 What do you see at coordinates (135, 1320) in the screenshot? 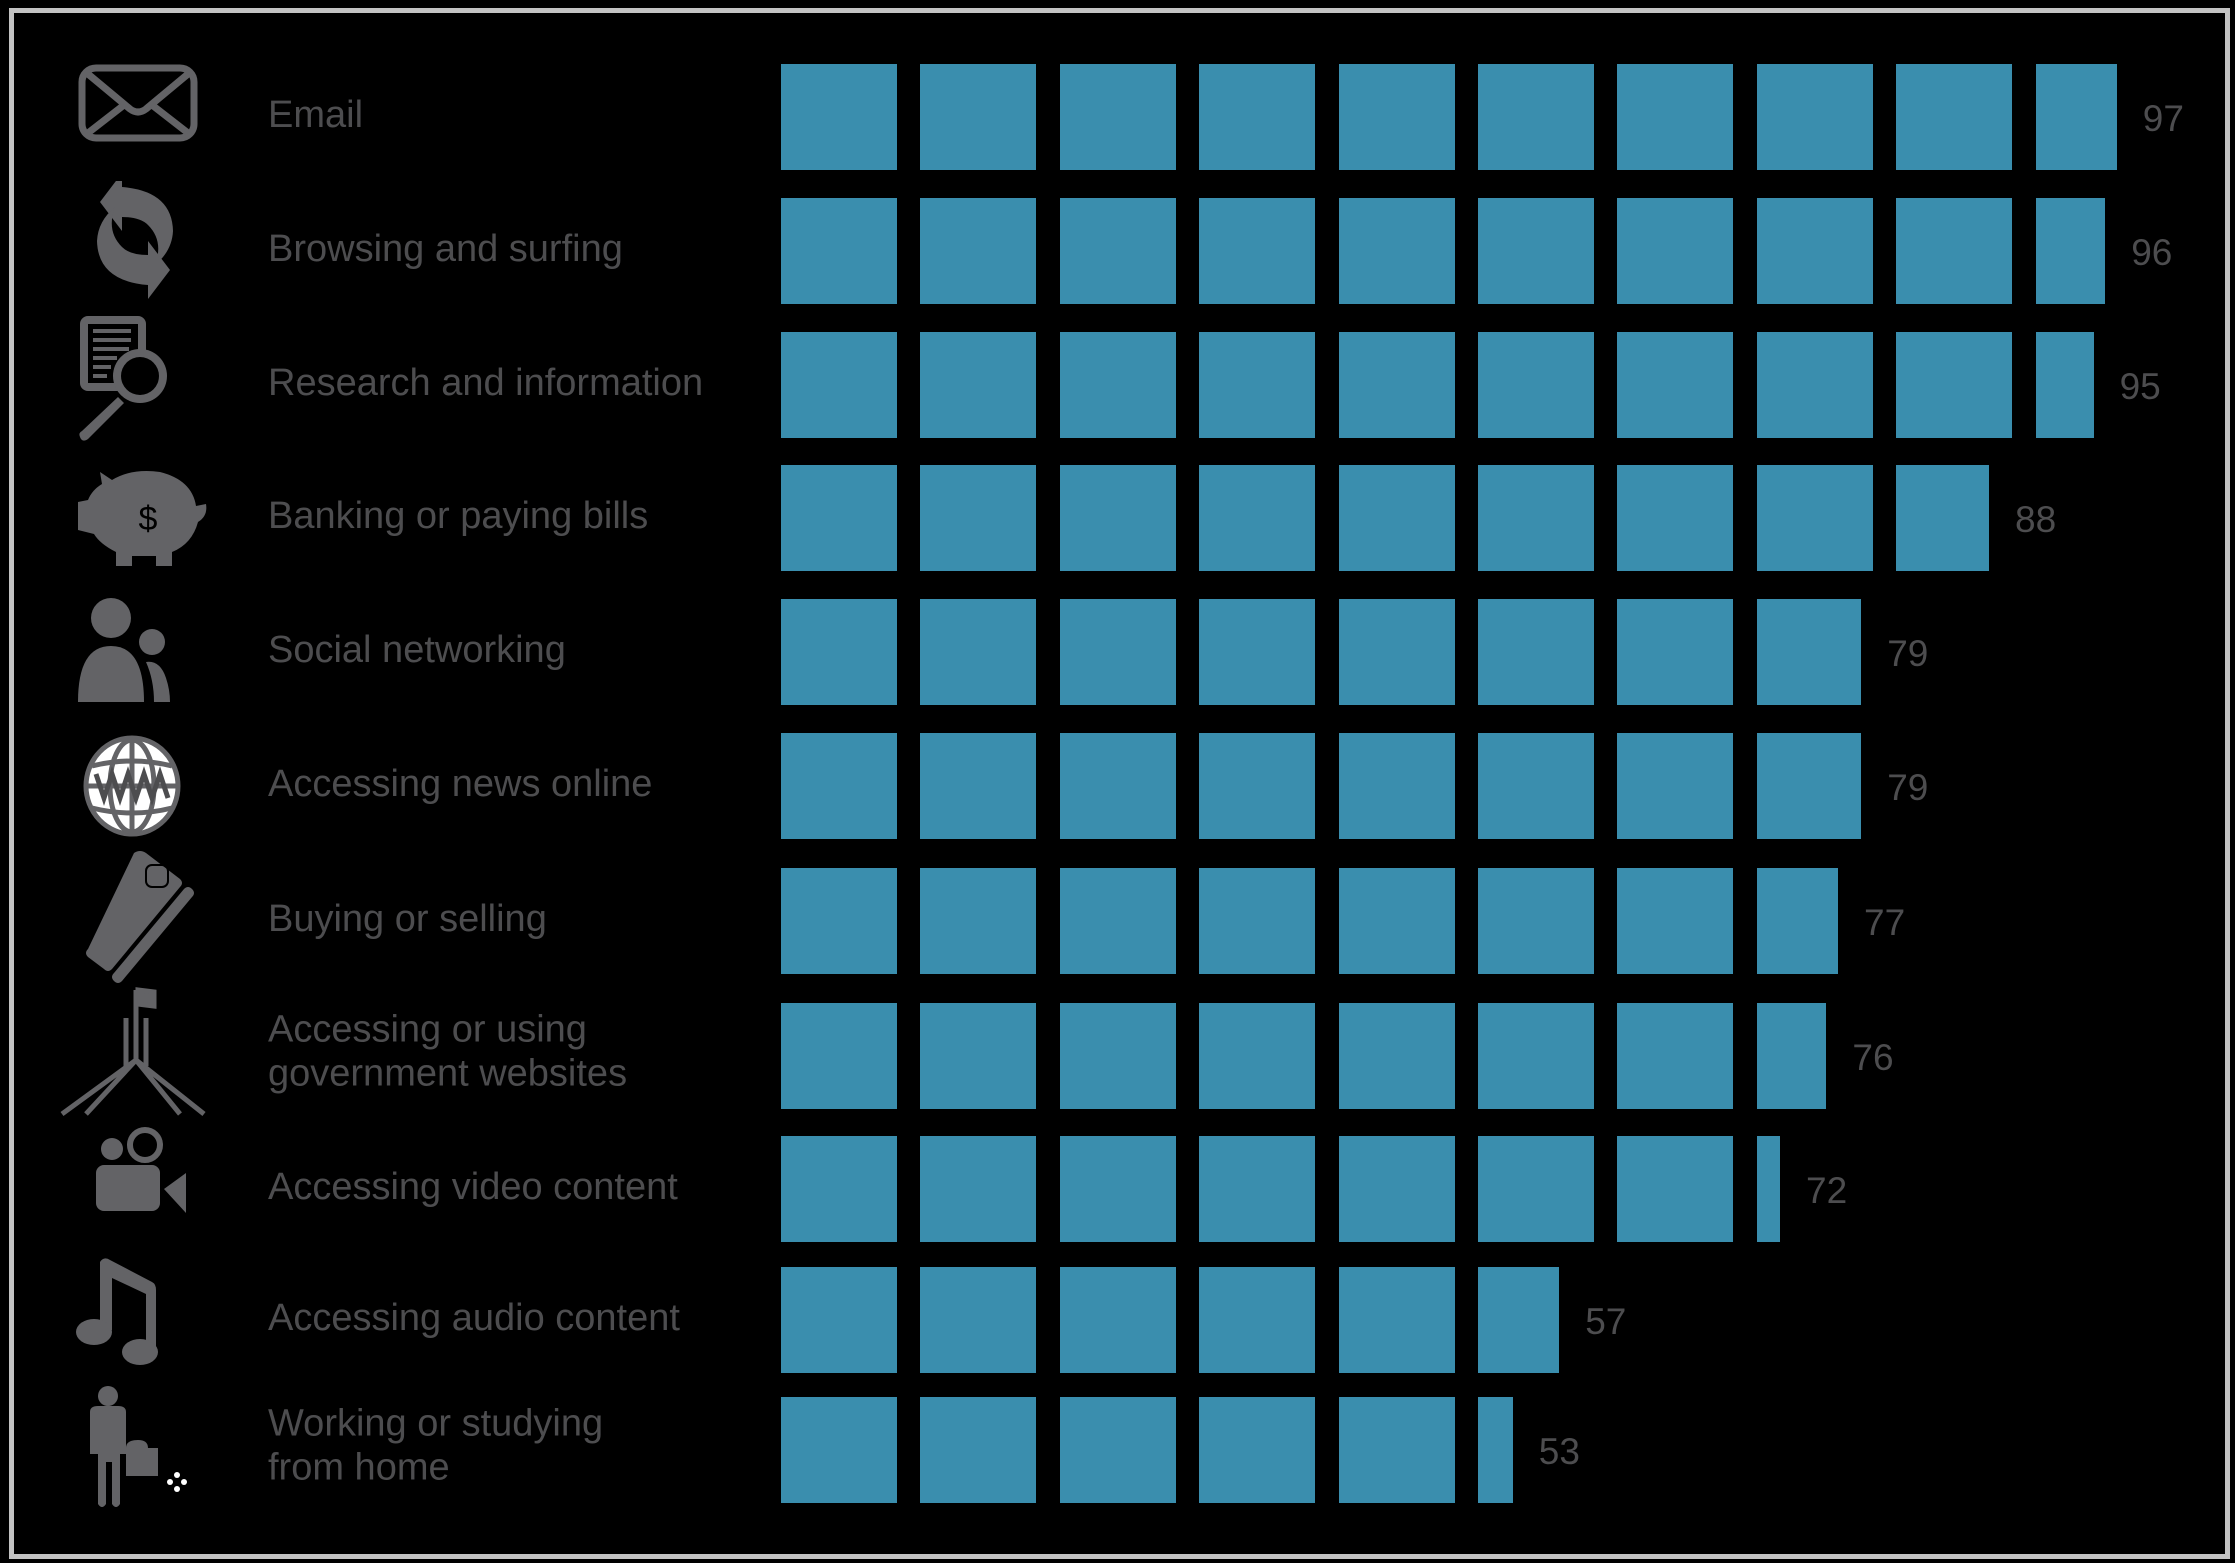
I see `music-note-icon` at bounding box center [135, 1320].